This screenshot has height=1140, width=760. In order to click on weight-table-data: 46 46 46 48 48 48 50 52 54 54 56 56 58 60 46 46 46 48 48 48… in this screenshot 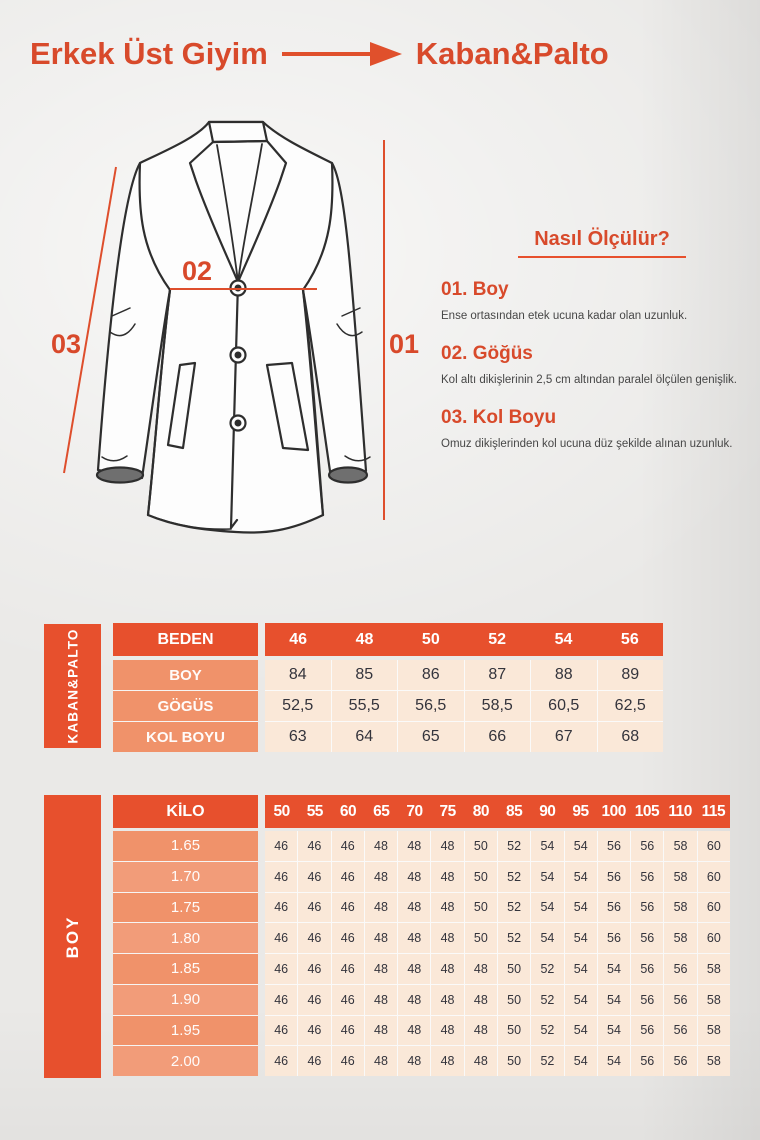, I will do `click(497, 953)`.